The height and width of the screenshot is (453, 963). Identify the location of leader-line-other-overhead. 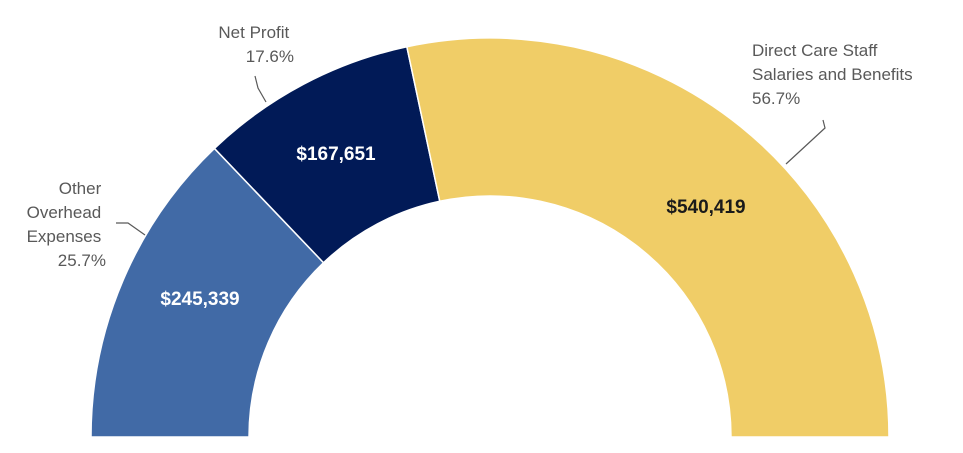
(131, 229).